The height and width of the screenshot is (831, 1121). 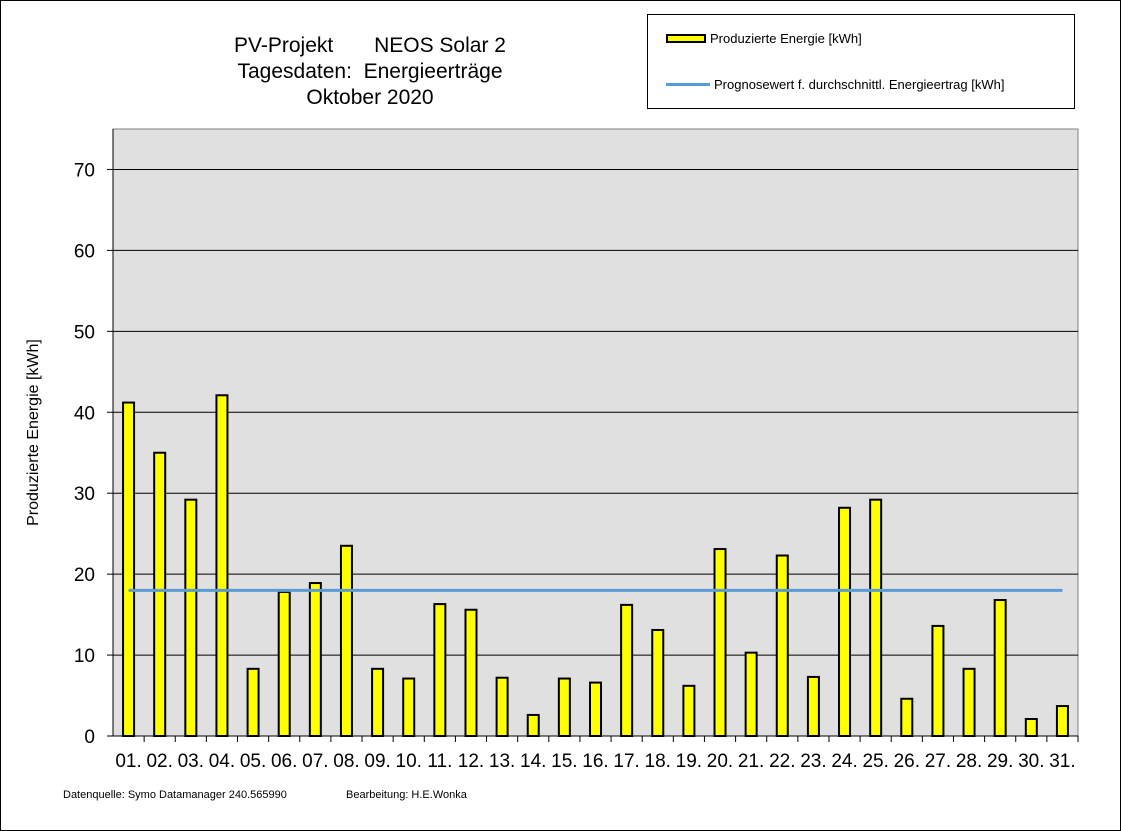 What do you see at coordinates (253, 761) in the screenshot?
I see `x-tick-label: 05.` at bounding box center [253, 761].